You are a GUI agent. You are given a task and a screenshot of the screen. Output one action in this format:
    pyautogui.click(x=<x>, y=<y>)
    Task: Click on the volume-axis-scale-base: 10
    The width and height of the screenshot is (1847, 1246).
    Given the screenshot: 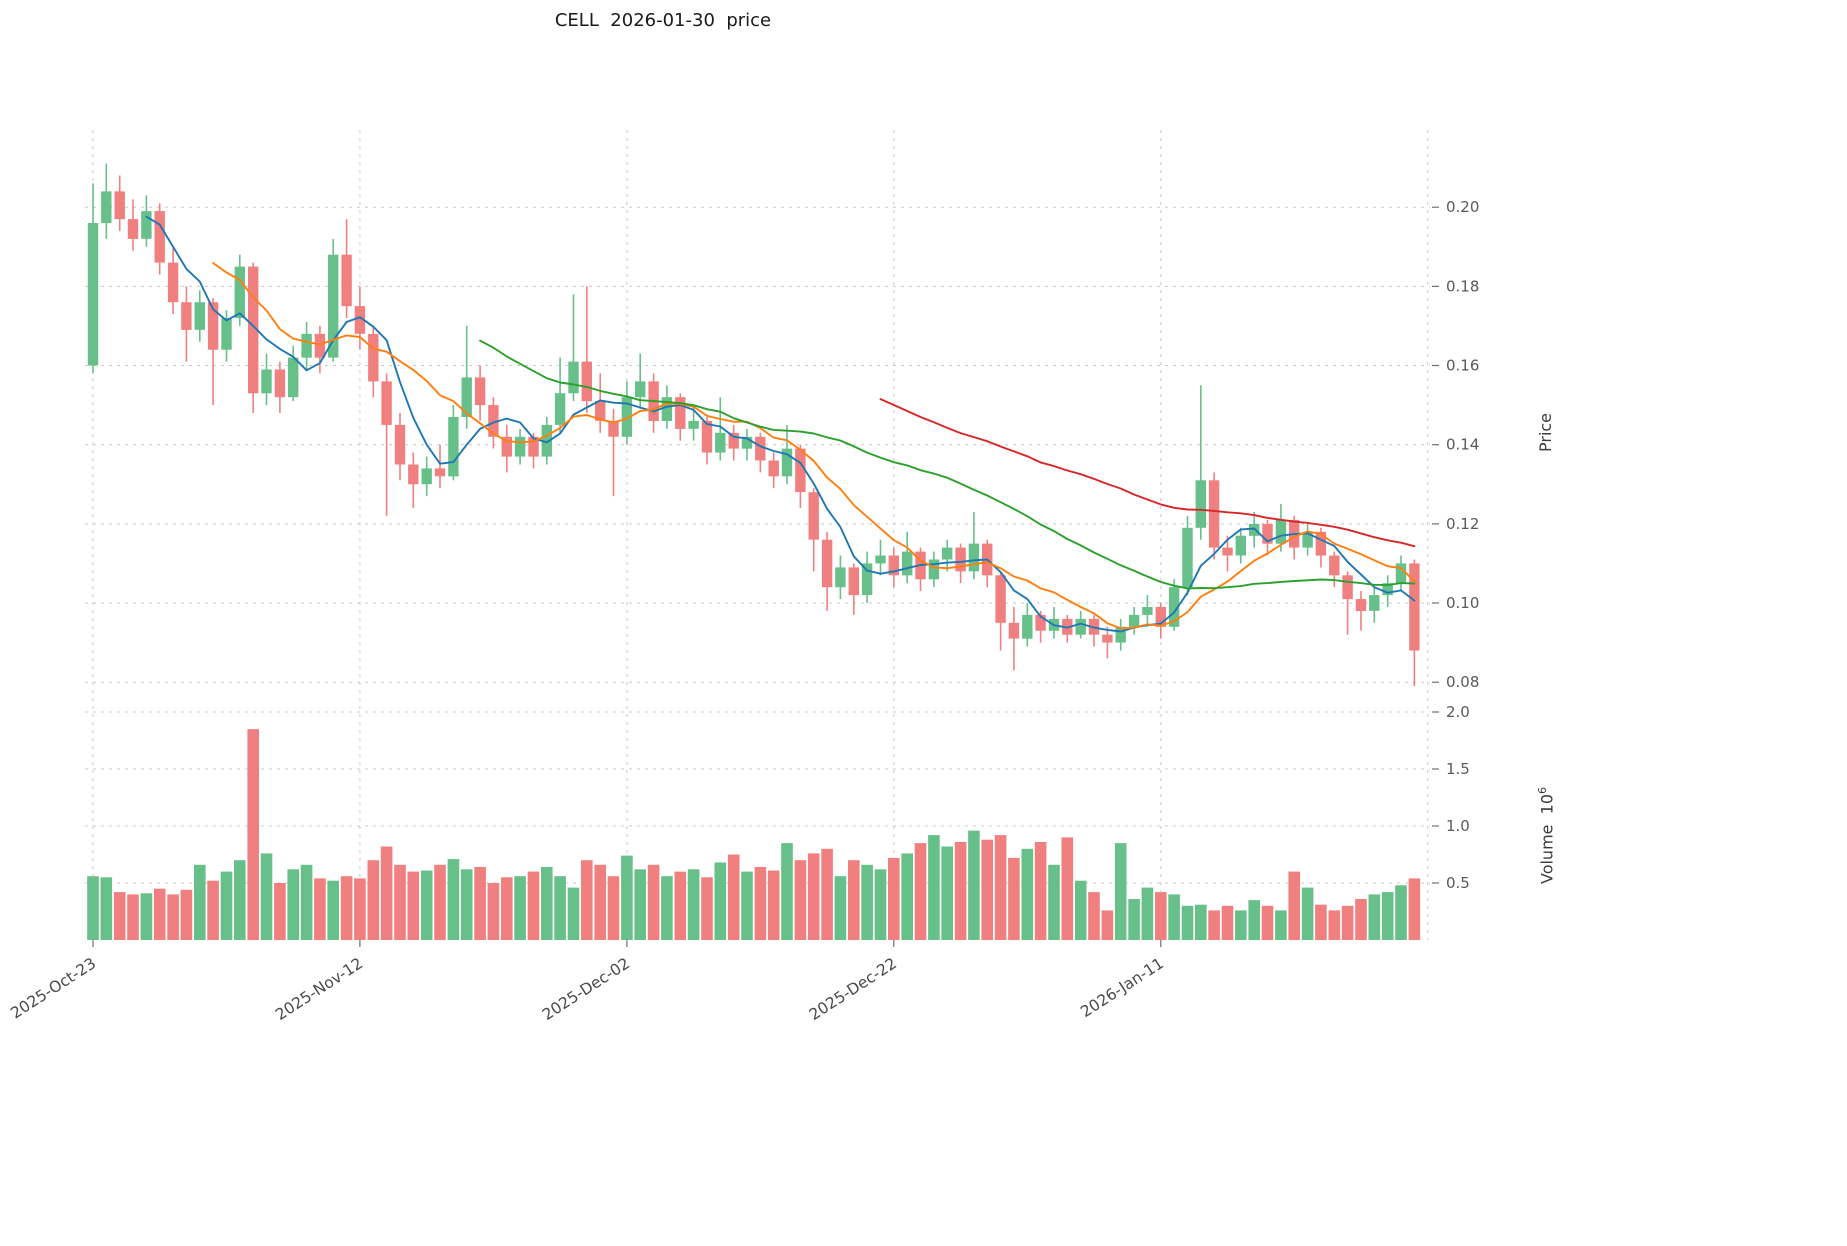 What is the action you would take?
    pyautogui.click(x=1547, y=804)
    